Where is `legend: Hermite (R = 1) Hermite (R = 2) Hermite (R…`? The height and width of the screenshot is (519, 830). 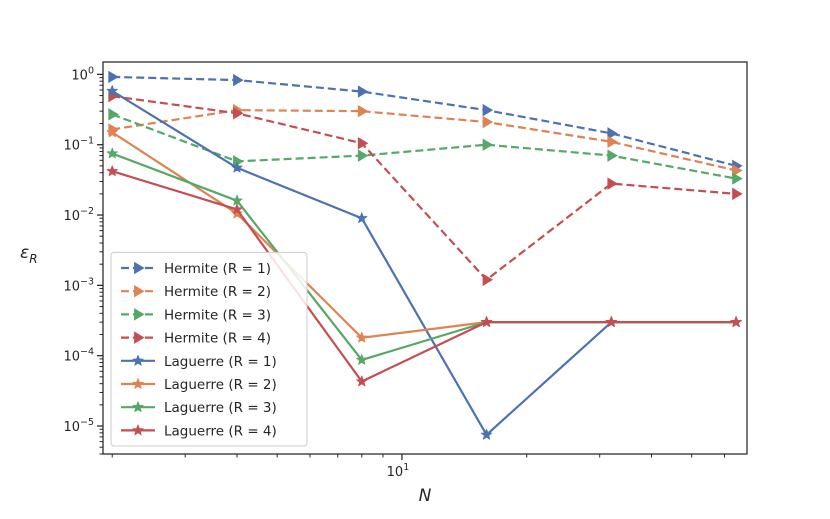
legend: Hermite (R = 1) Hermite (R = 2) Hermite (R… is located at coordinates (209, 349).